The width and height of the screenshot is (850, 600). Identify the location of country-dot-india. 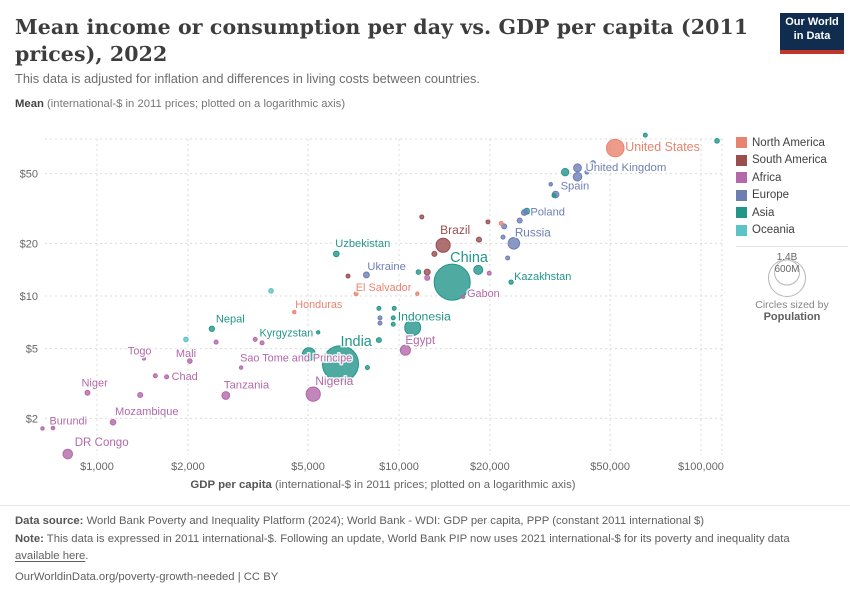
(340, 364).